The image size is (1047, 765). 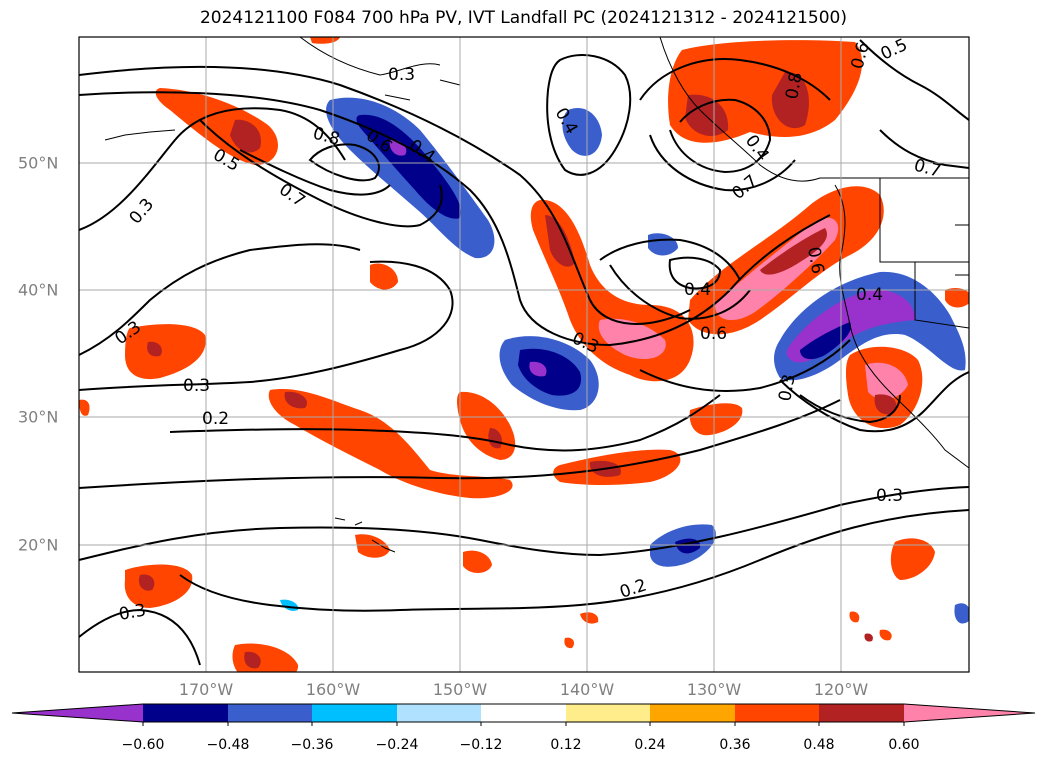 I want to click on colorbar-tick-label: −0.60, so click(x=143, y=745).